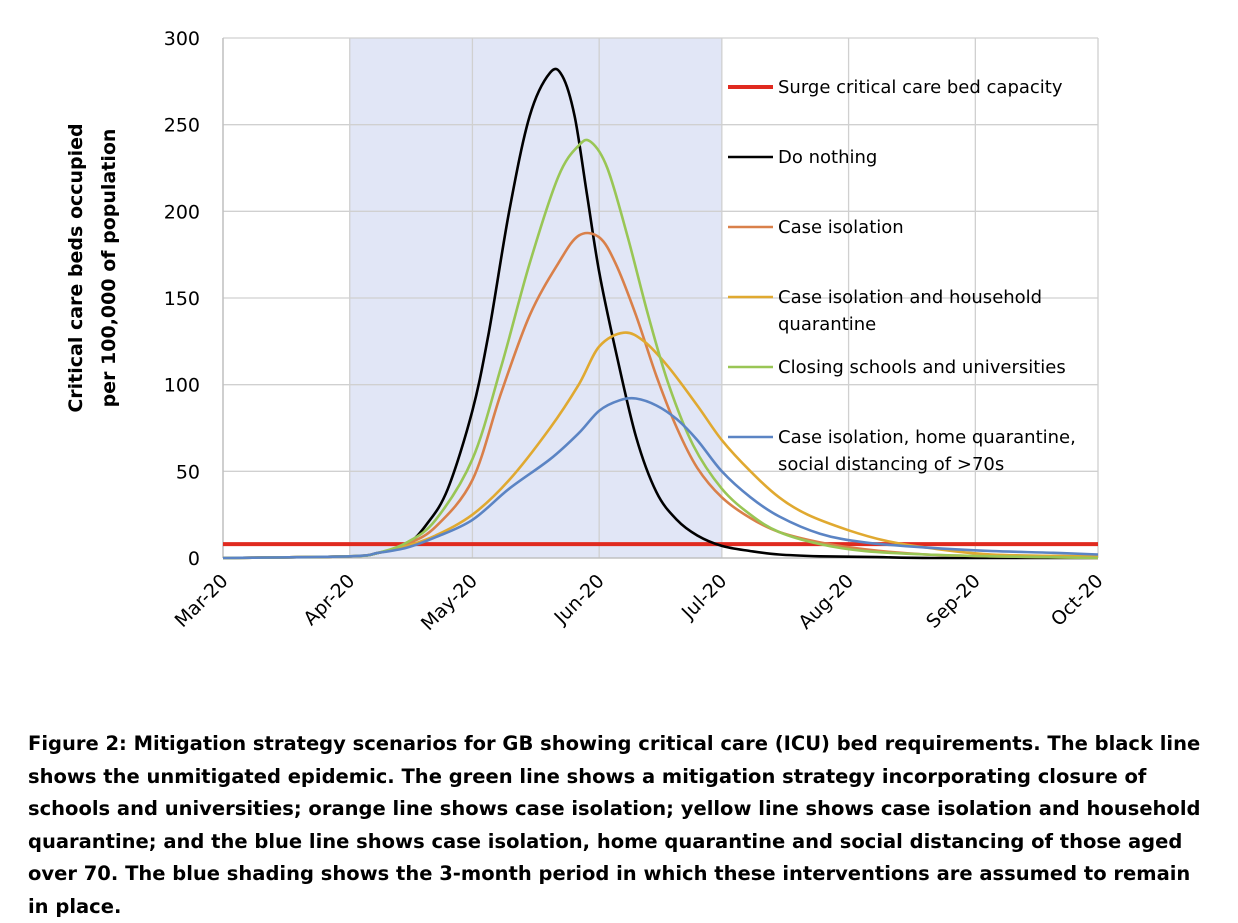  I want to click on legend-label: quarantine, so click(827, 324).